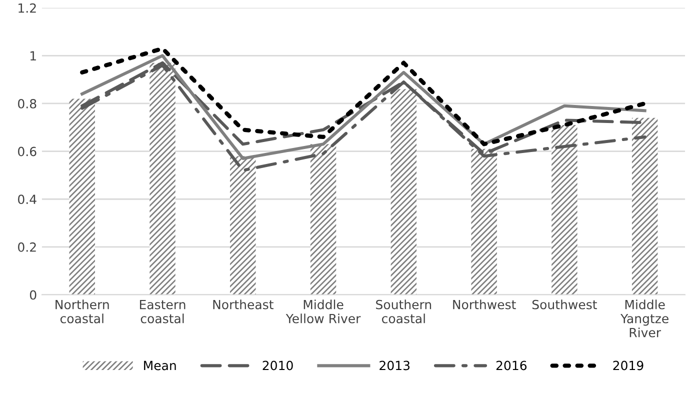 The height and width of the screenshot is (393, 699). Describe the element at coordinates (395, 365) in the screenshot. I see `legend-label: 2013` at that location.